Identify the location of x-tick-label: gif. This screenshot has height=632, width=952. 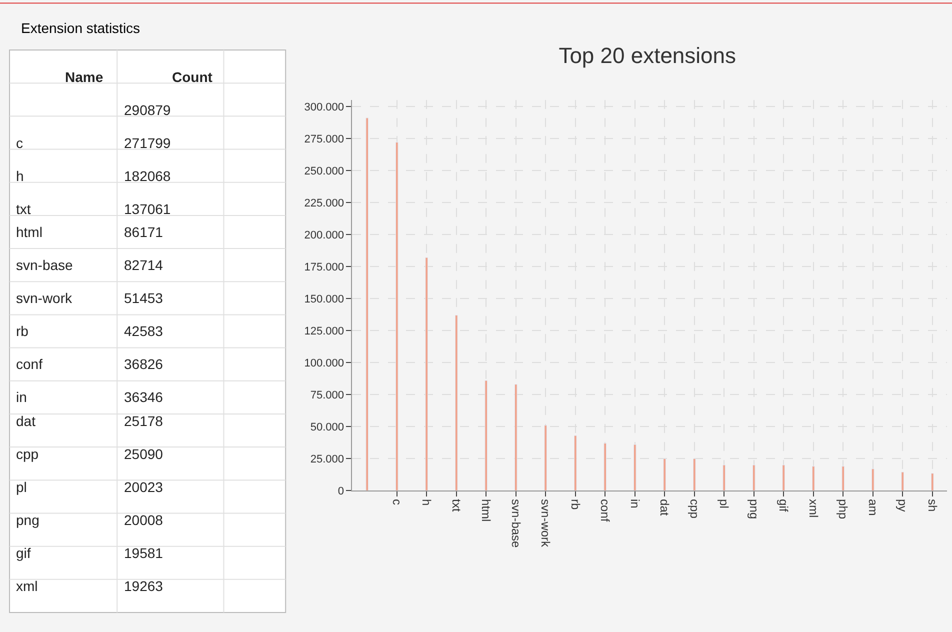
(783, 505).